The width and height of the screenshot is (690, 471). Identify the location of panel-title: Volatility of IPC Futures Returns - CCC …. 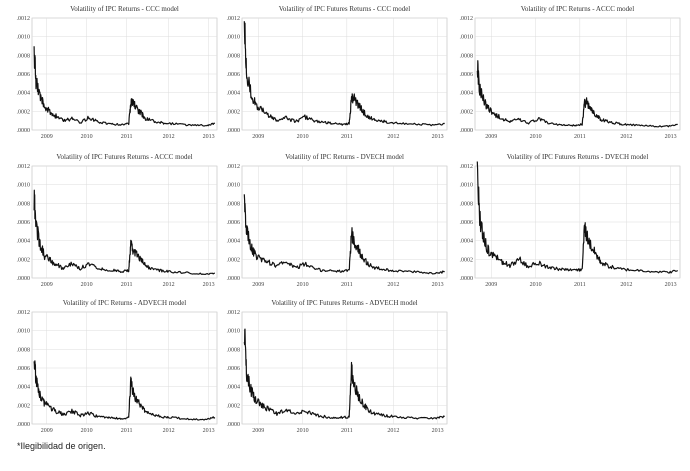
(345, 9).